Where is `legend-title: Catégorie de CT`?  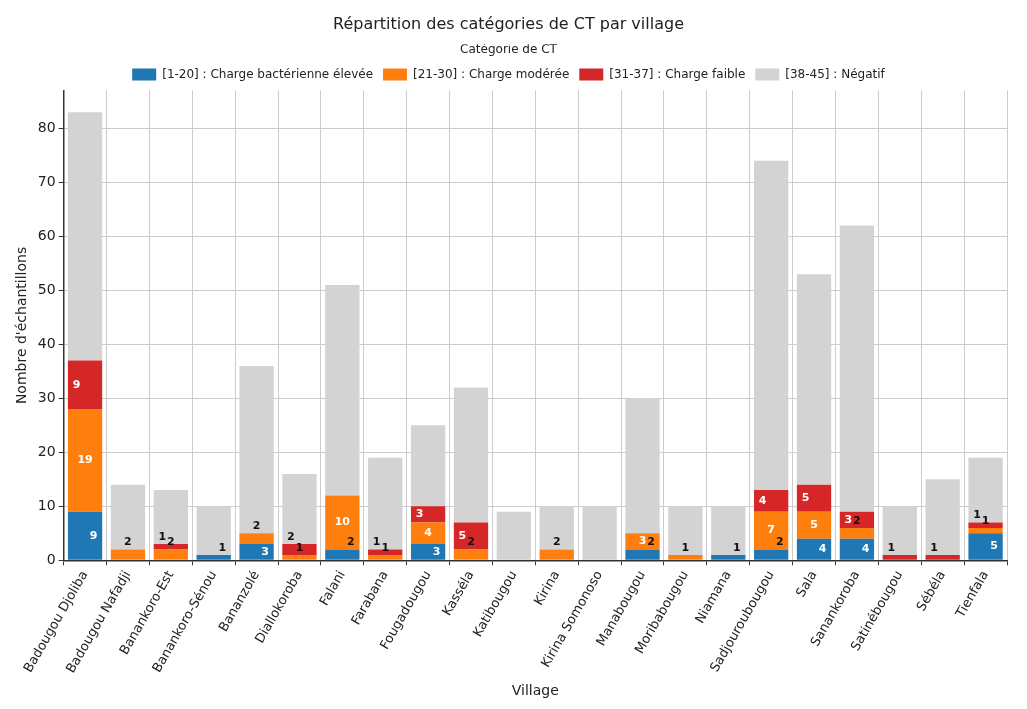
legend-title: Catégorie de CT is located at coordinates (509, 49).